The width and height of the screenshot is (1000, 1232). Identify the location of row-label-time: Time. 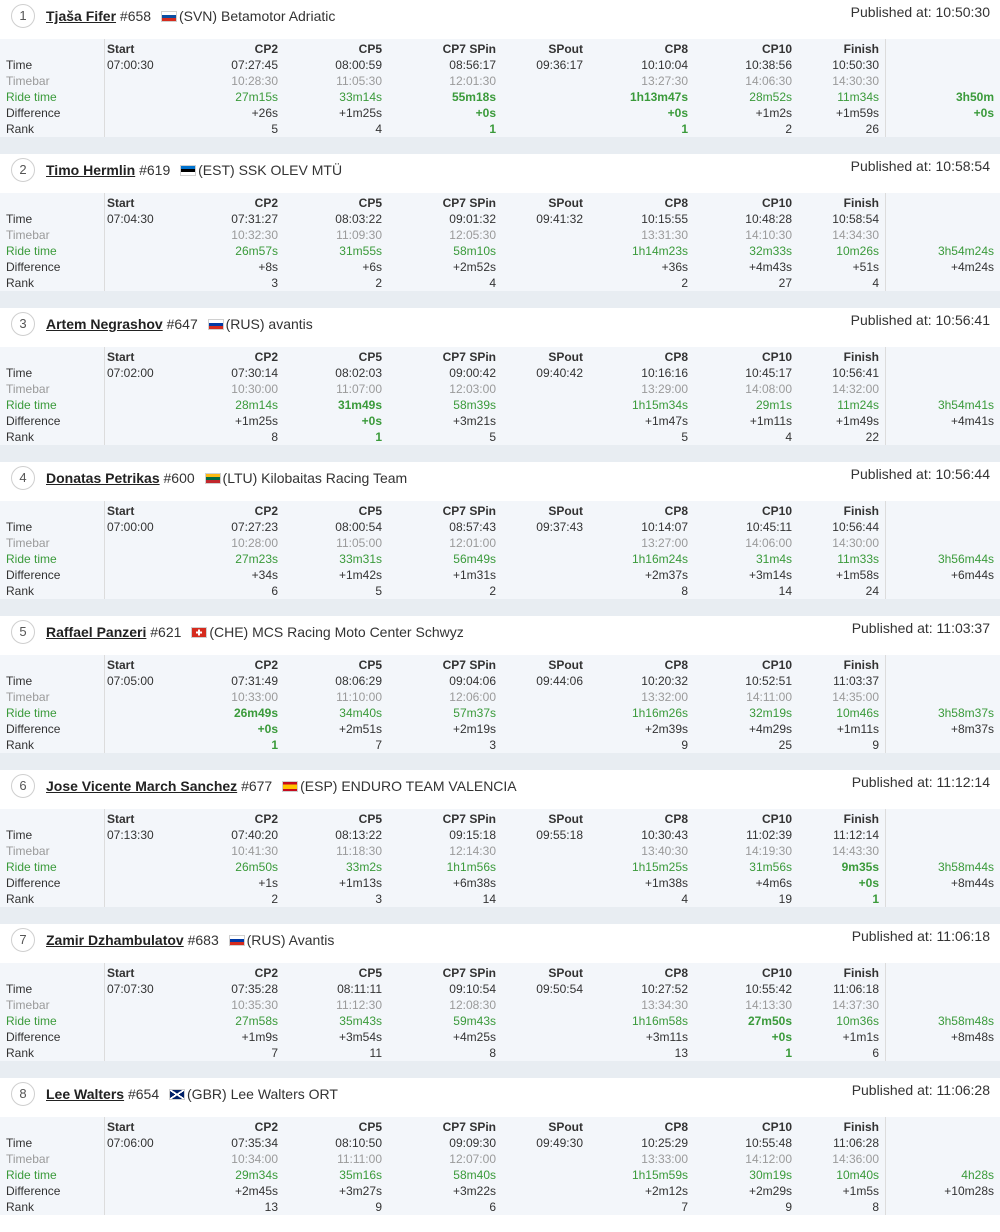
(19, 219).